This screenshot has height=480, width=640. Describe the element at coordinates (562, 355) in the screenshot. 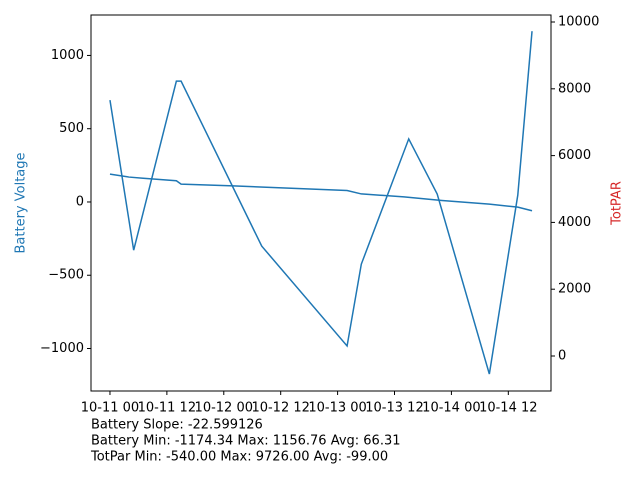

I see `y2-tick-label: 0` at that location.